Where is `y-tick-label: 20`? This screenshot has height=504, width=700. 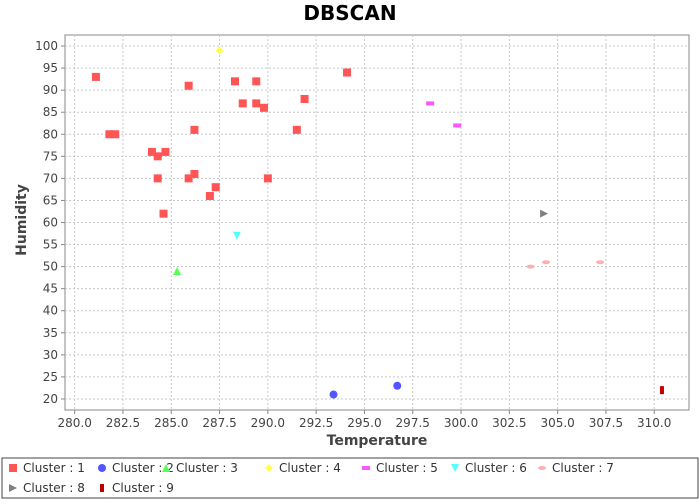 y-tick-label: 20 is located at coordinates (50, 399).